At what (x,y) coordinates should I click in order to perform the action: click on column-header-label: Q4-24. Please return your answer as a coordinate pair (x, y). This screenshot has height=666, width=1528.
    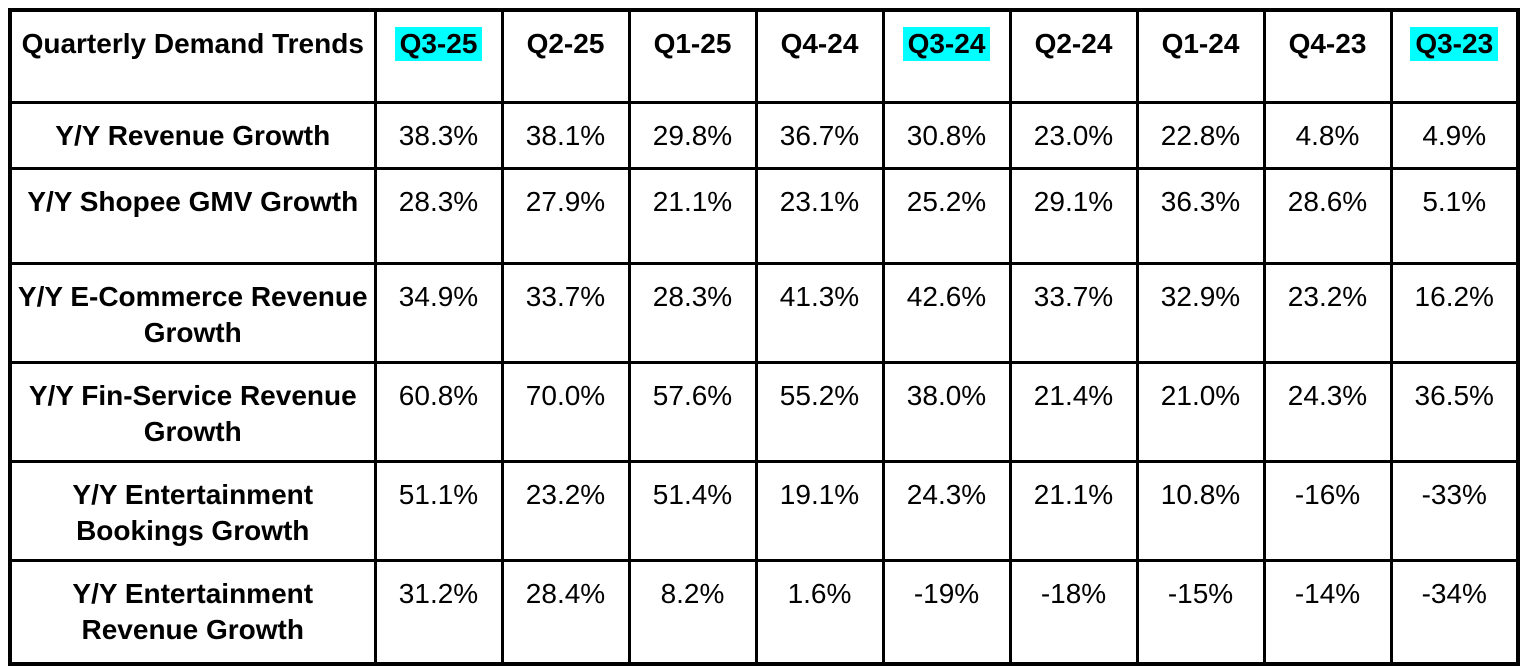
    Looking at the image, I should click on (819, 43).